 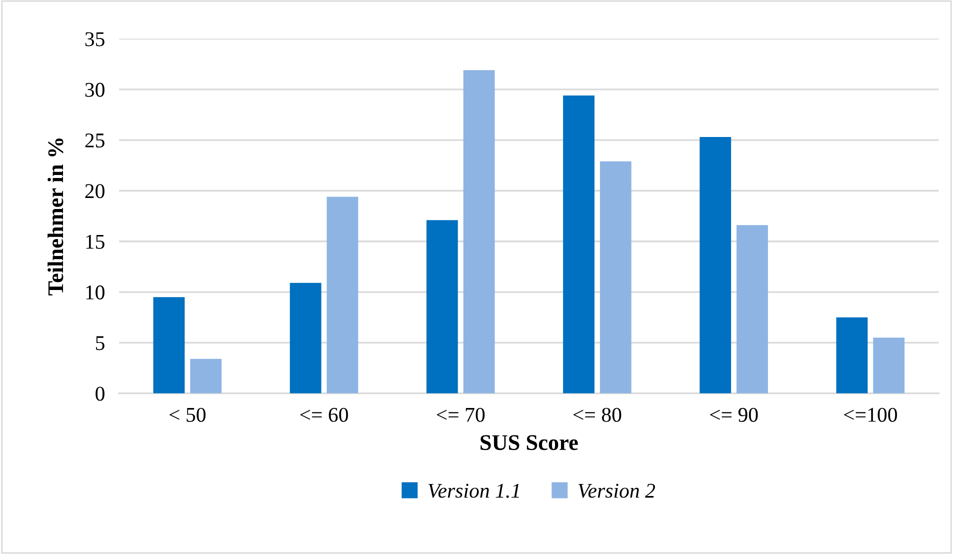 What do you see at coordinates (95, 241) in the screenshot?
I see `y-tick-label: 15` at bounding box center [95, 241].